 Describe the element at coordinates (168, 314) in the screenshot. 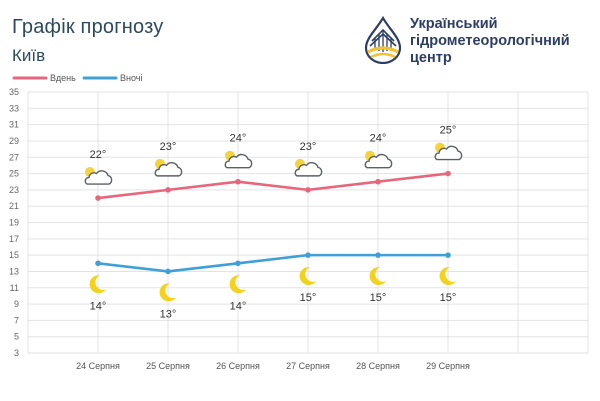

I see `night-temperature-label: 13°` at that location.